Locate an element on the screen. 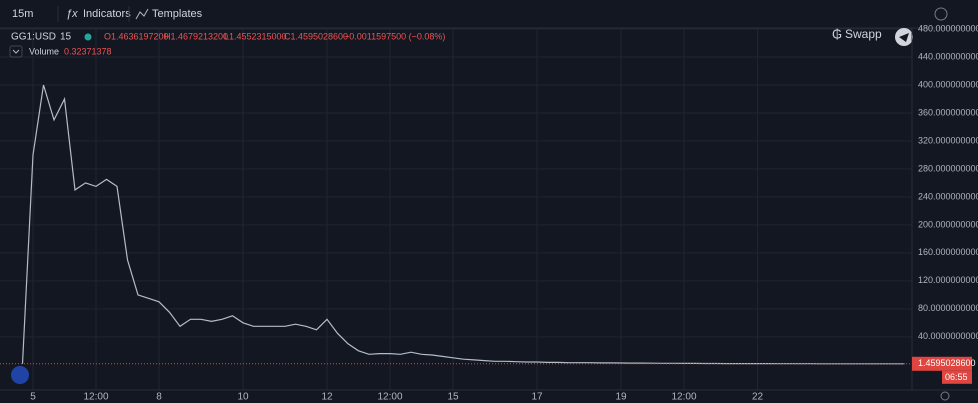 Image resolution: width=978 pixels, height=403 pixels. x-tick-label: 17 is located at coordinates (537, 397).